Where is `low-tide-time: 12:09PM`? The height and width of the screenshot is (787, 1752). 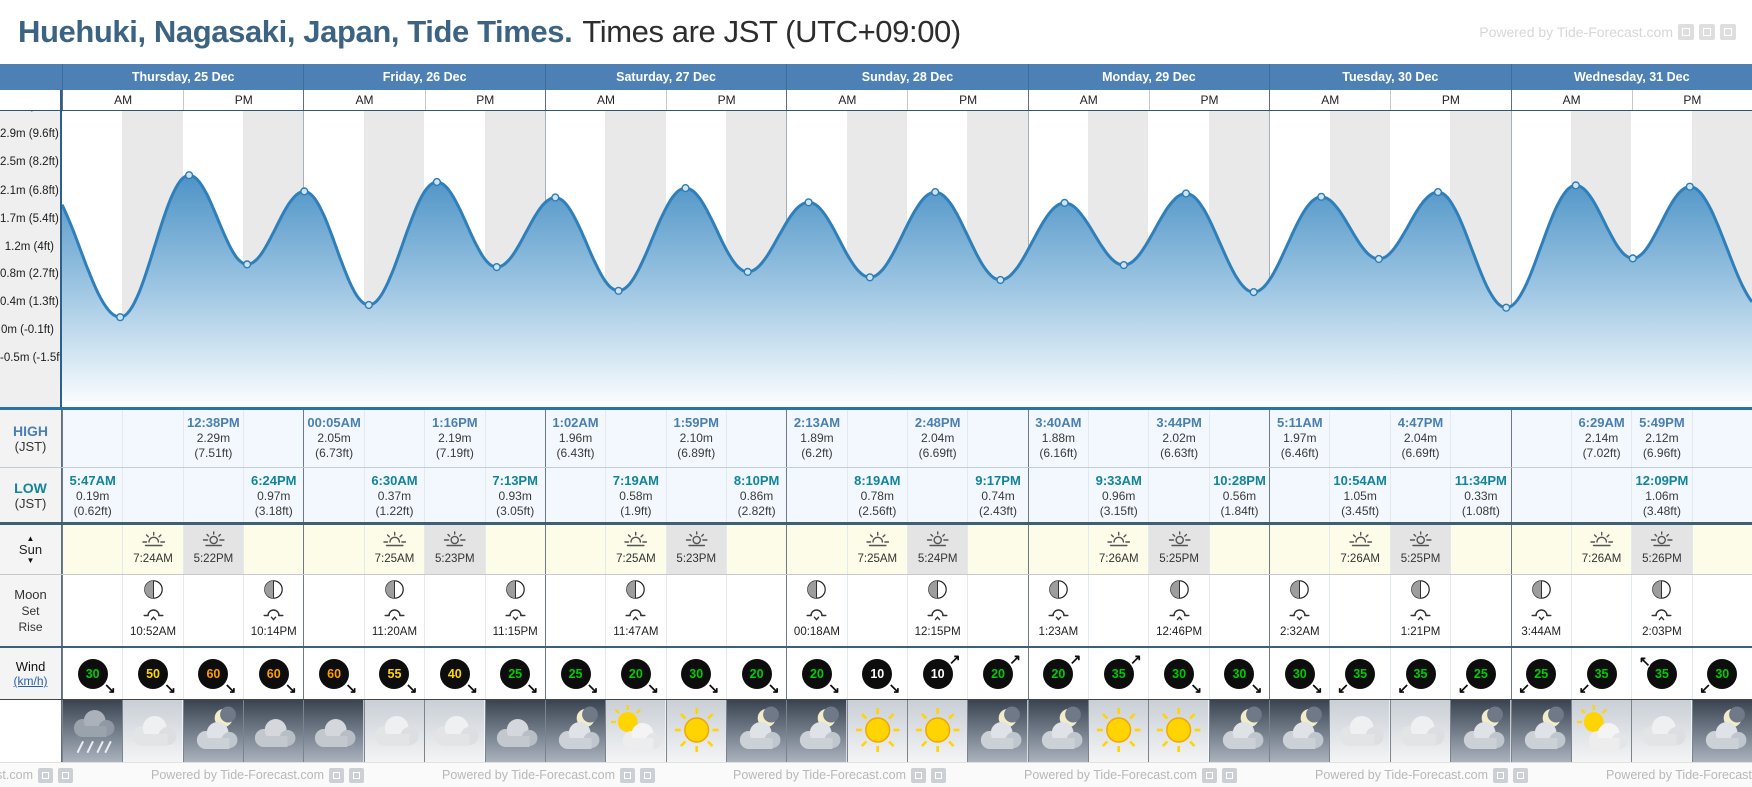 low-tide-time: 12:09PM is located at coordinates (1662, 480).